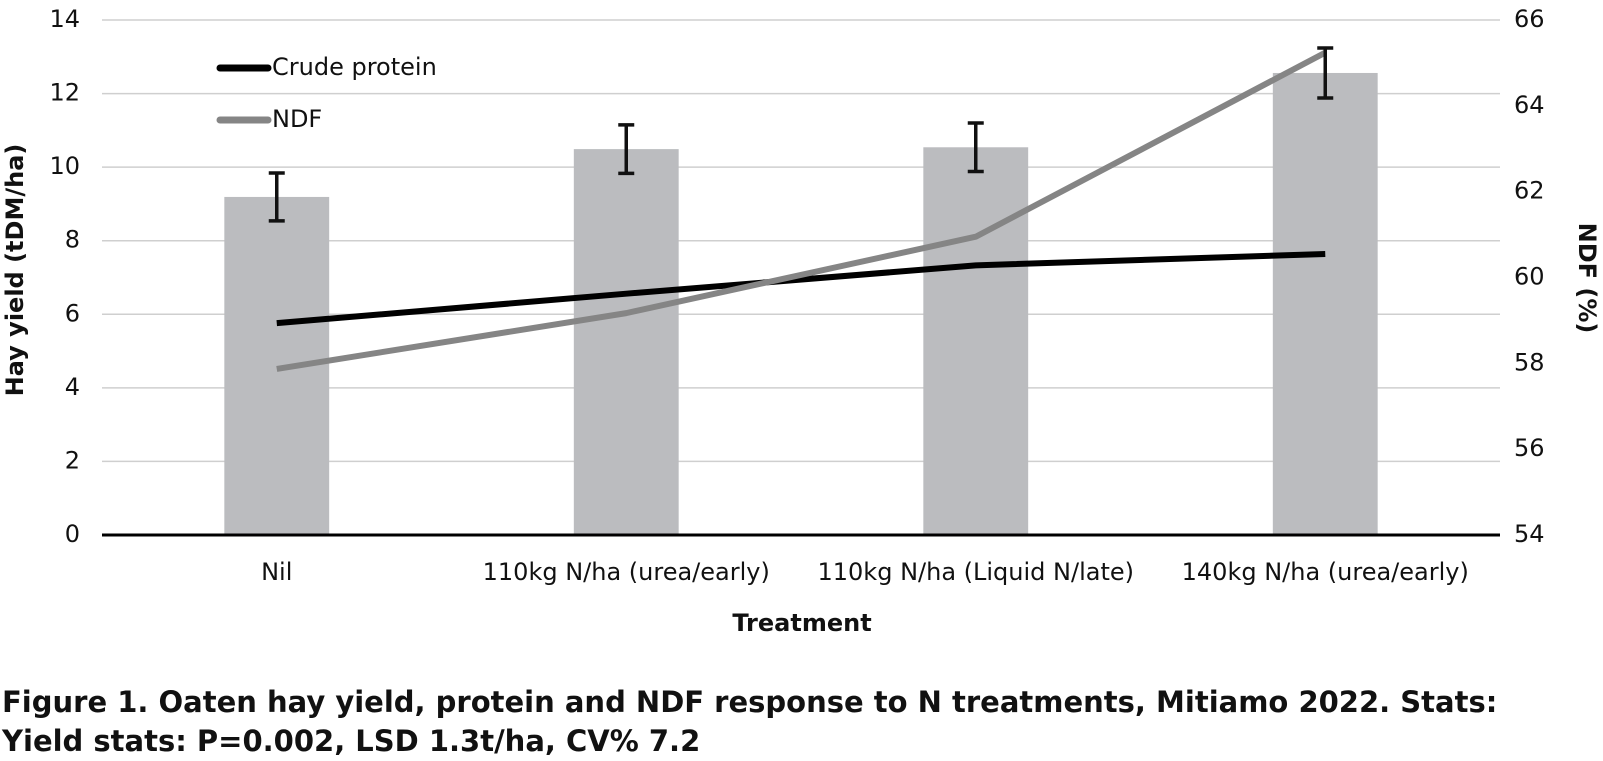 The height and width of the screenshot is (761, 1603). Describe the element at coordinates (72, 313) in the screenshot. I see `y-tick-label: 6` at that location.